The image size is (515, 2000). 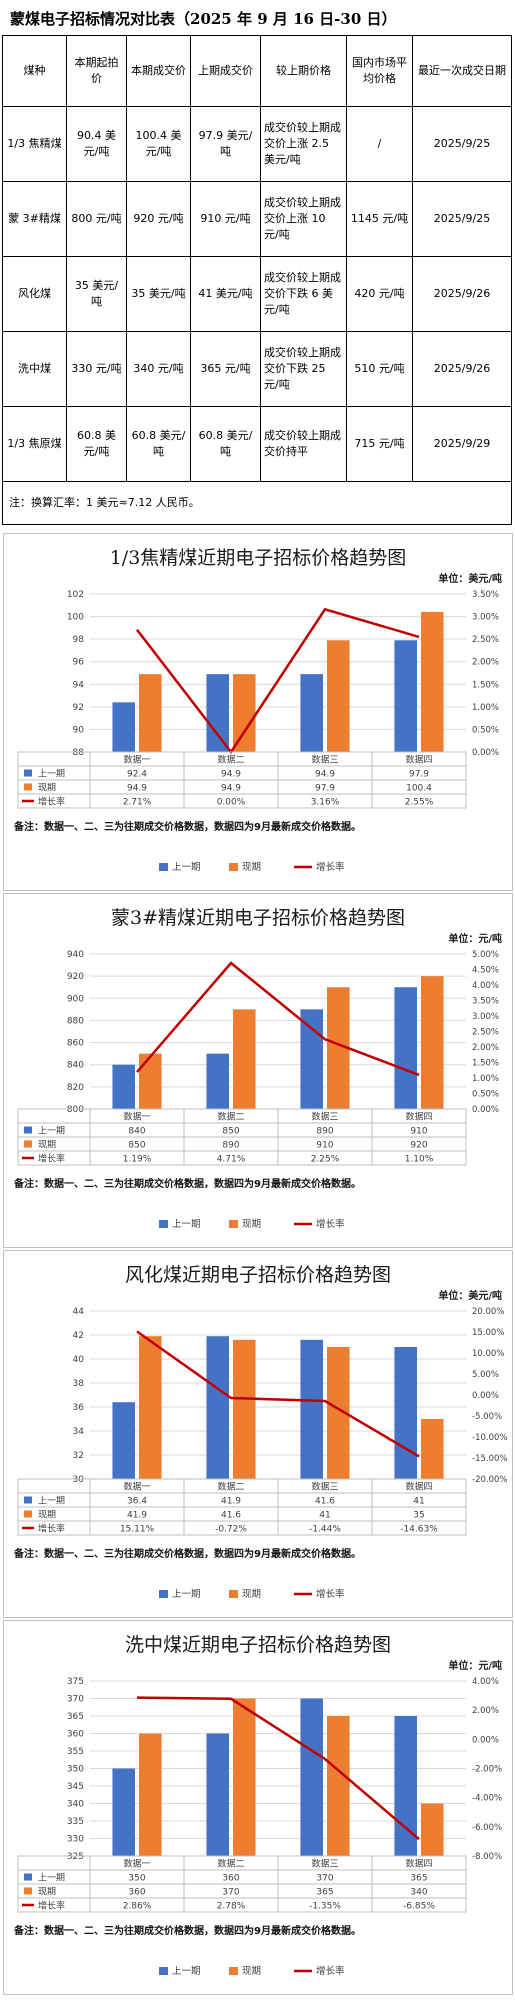 I want to click on y2-tick-label: 2.50%, so click(x=485, y=640).